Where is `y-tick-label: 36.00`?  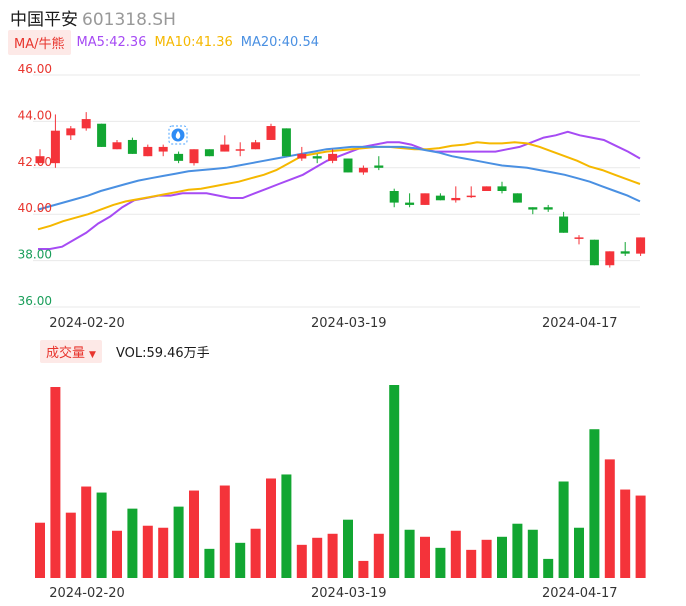
y-tick-label: 36.00 is located at coordinates (35, 301).